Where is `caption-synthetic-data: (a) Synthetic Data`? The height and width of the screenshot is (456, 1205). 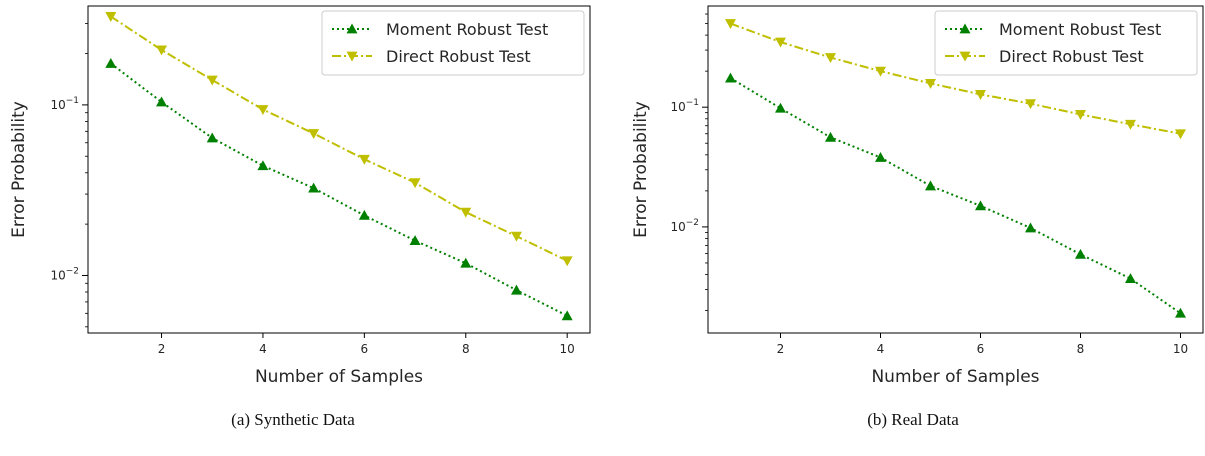
caption-synthetic-data: (a) Synthetic Data is located at coordinates (293, 419).